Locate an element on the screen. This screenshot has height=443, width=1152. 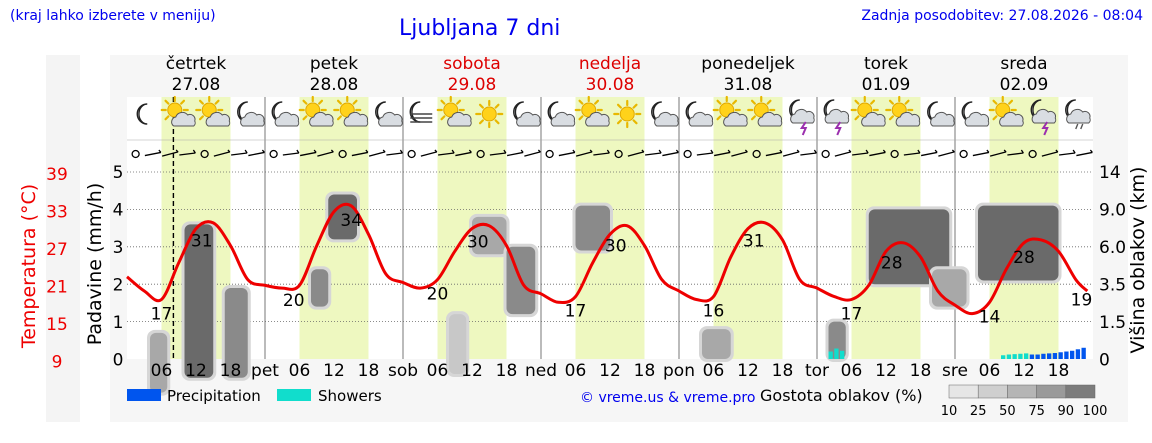
moon-shape is located at coordinates (142, 114).